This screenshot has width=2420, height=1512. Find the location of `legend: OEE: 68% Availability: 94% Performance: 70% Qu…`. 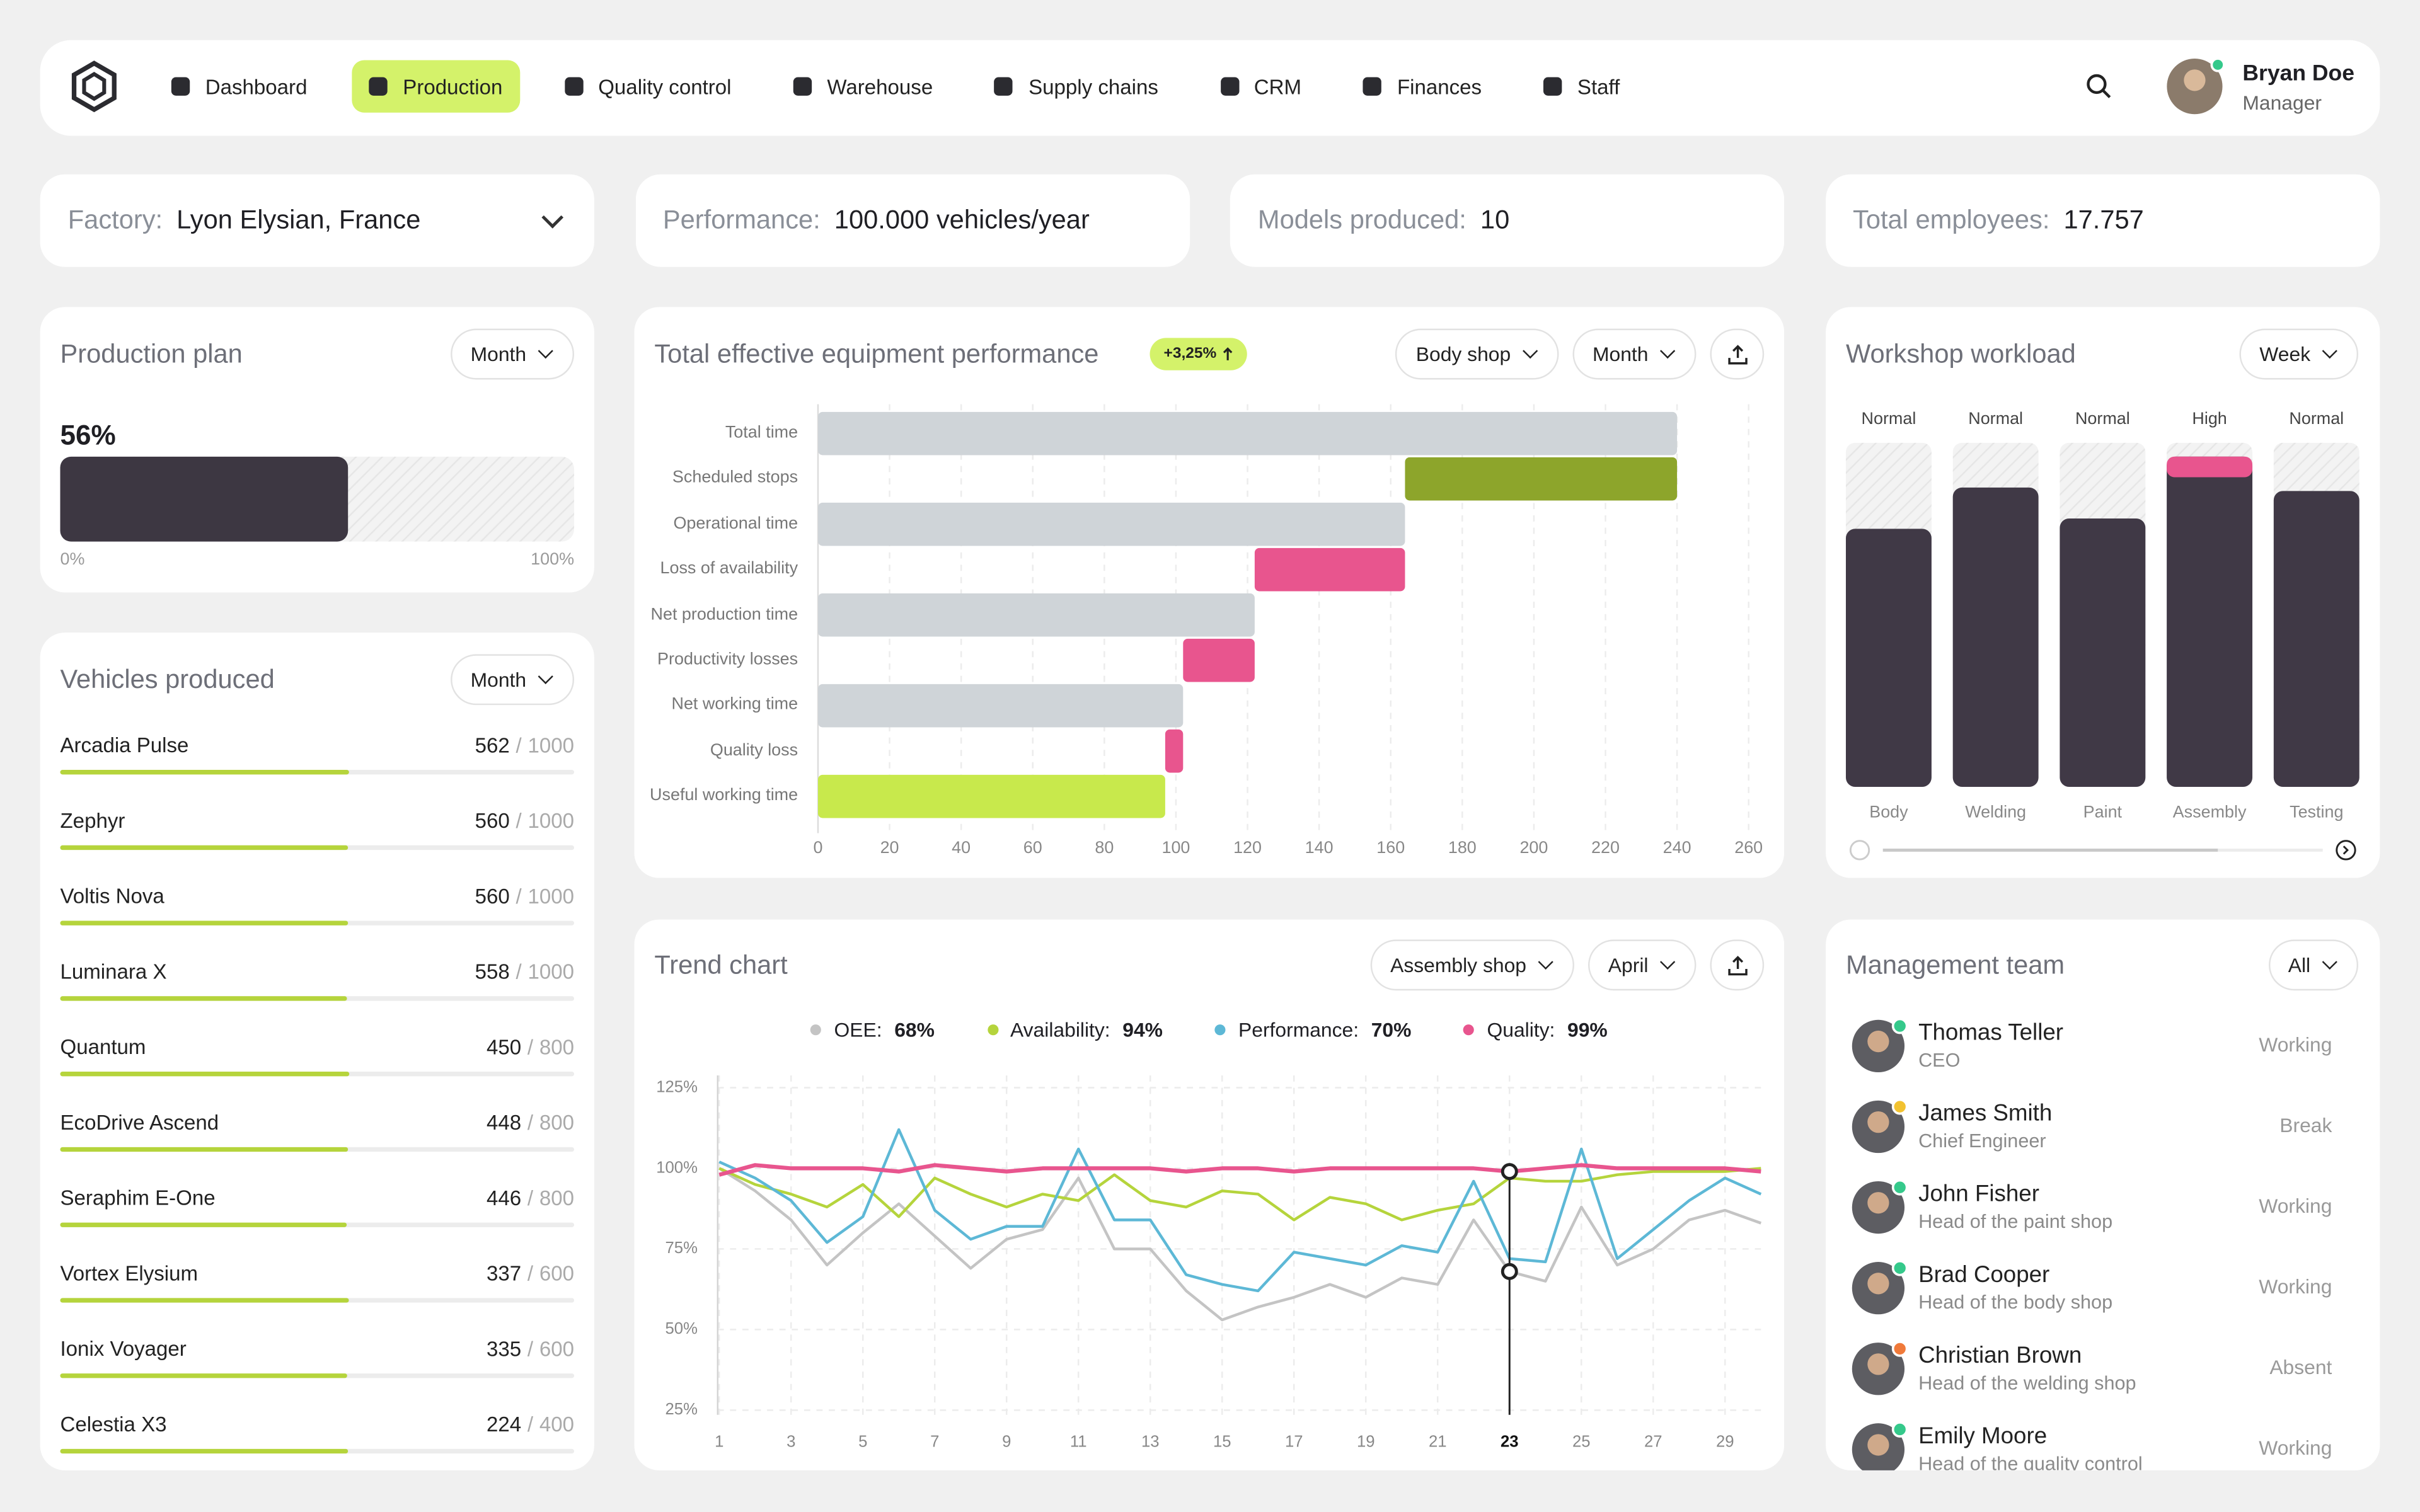

legend: OEE: 68% Availability: 94% Performance: 70% Qu… is located at coordinates (1210, 1029).